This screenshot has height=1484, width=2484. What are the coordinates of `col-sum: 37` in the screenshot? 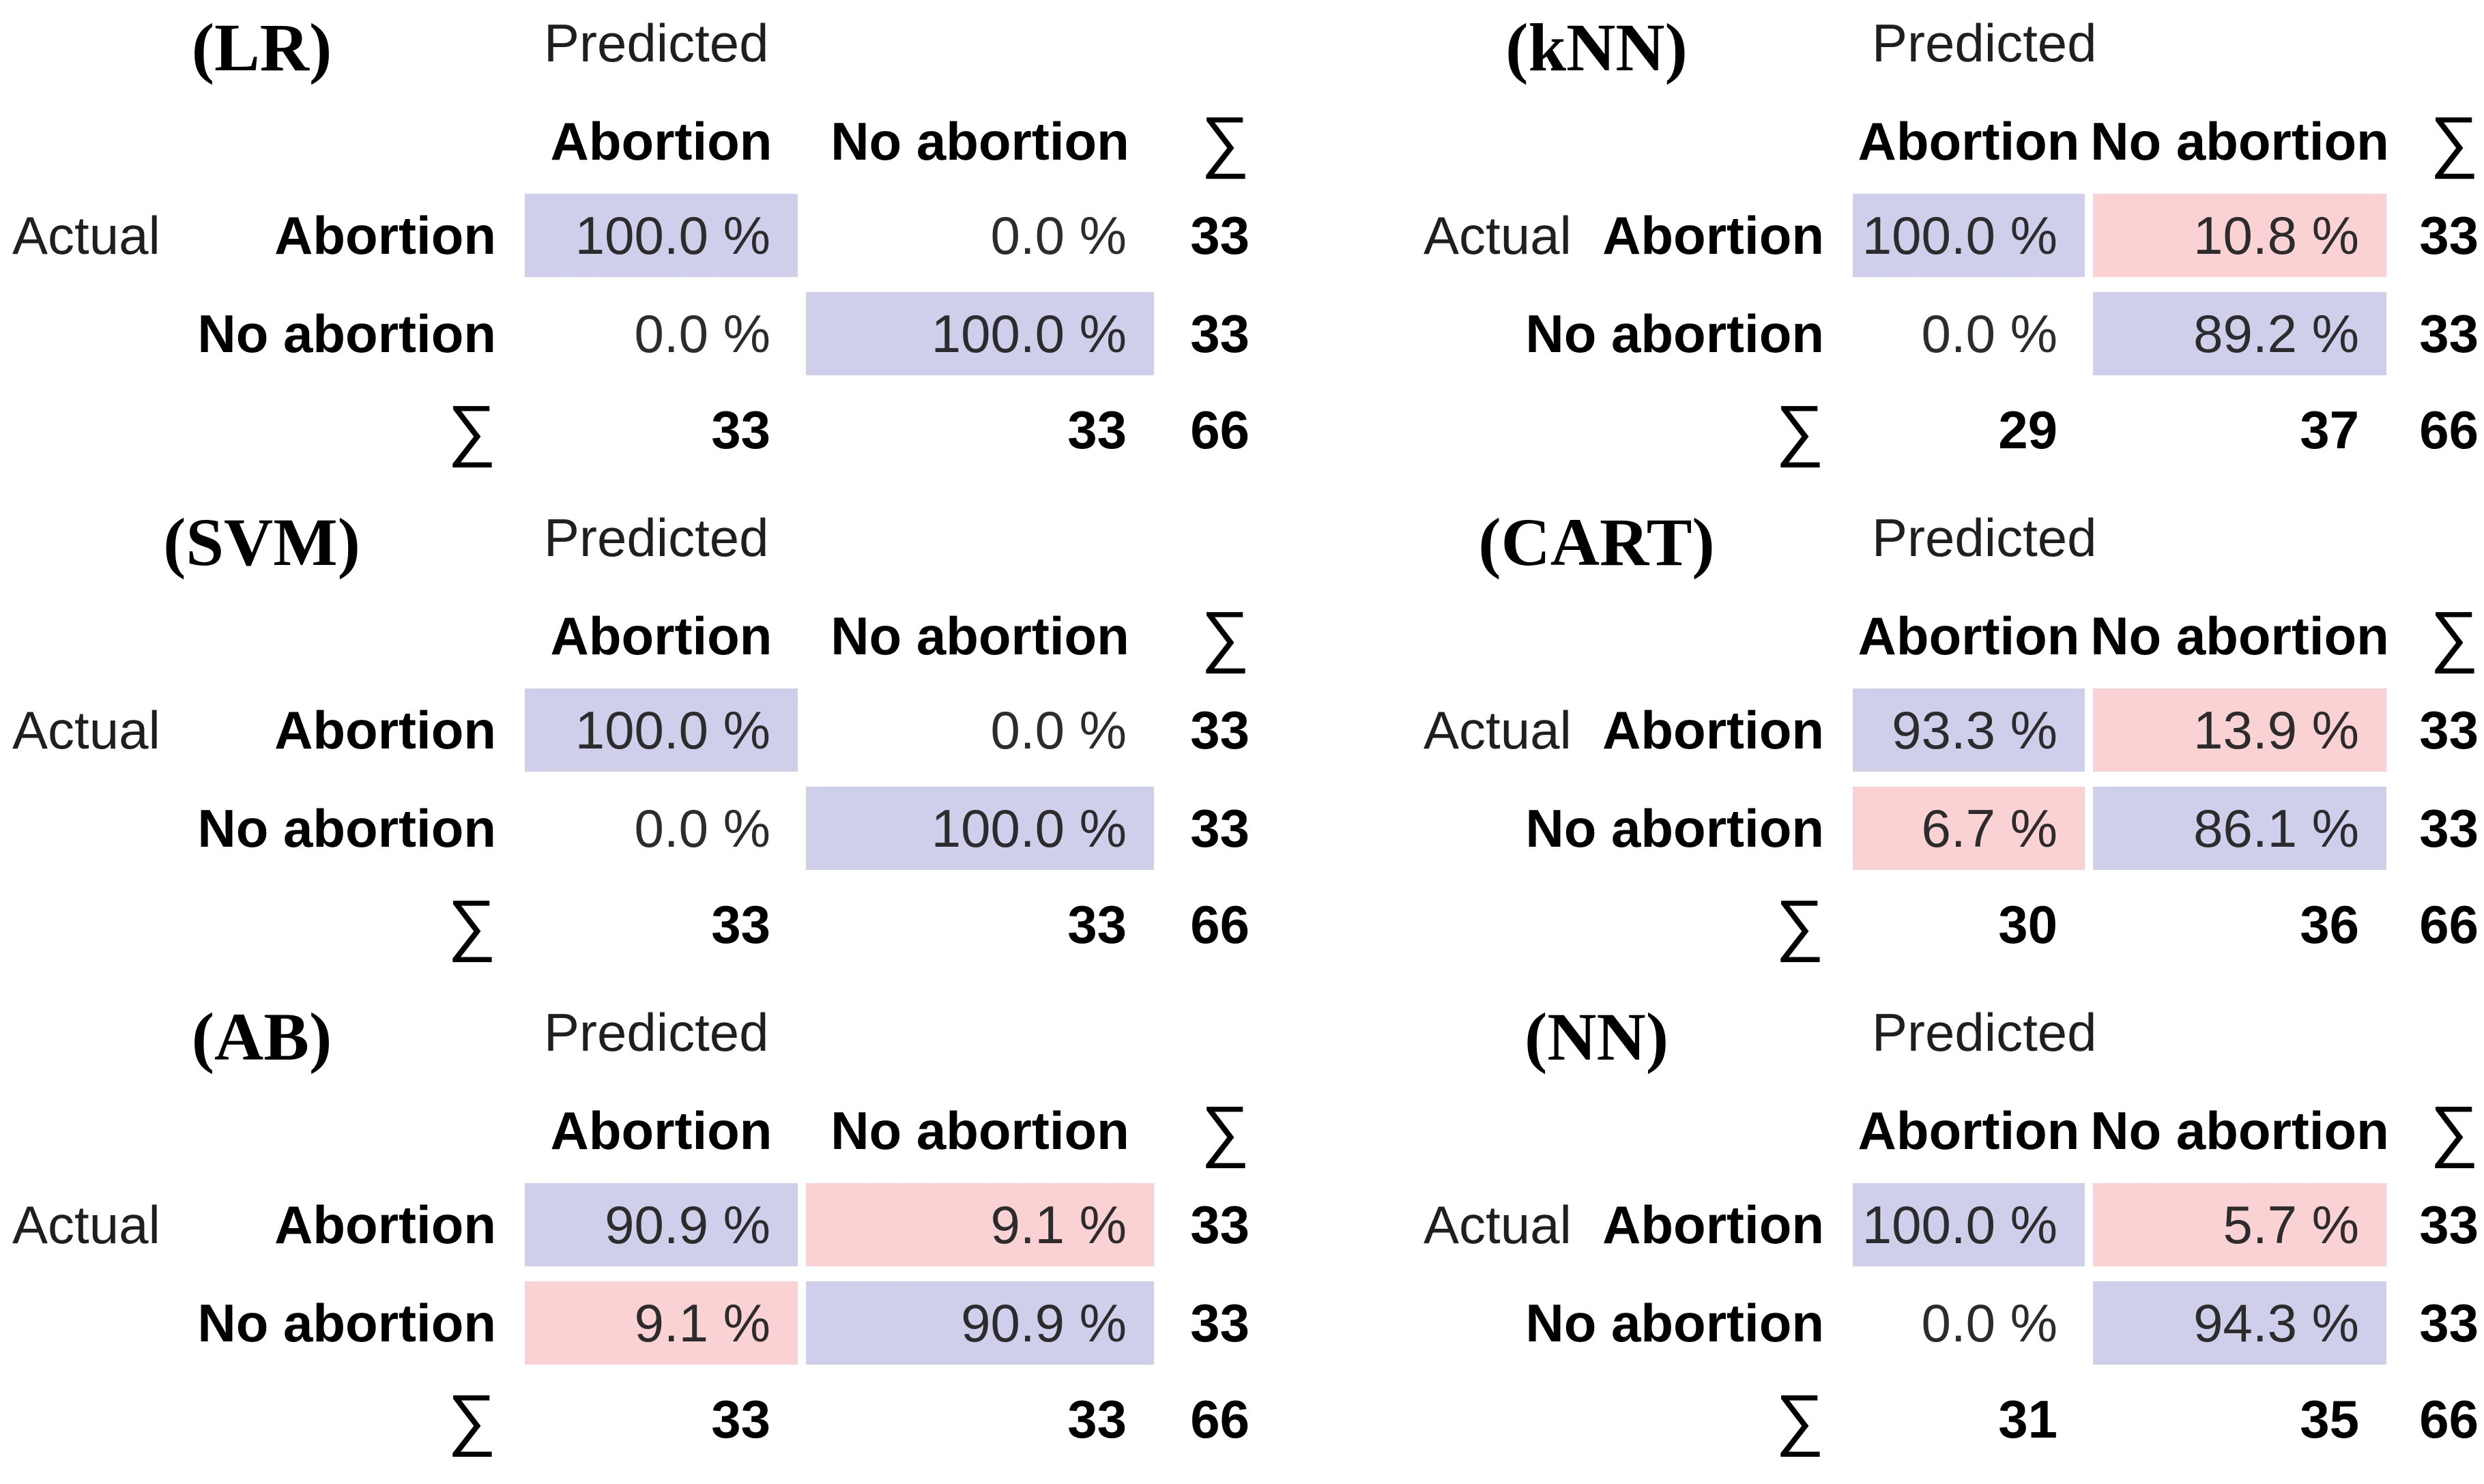 It's located at (2329, 429).